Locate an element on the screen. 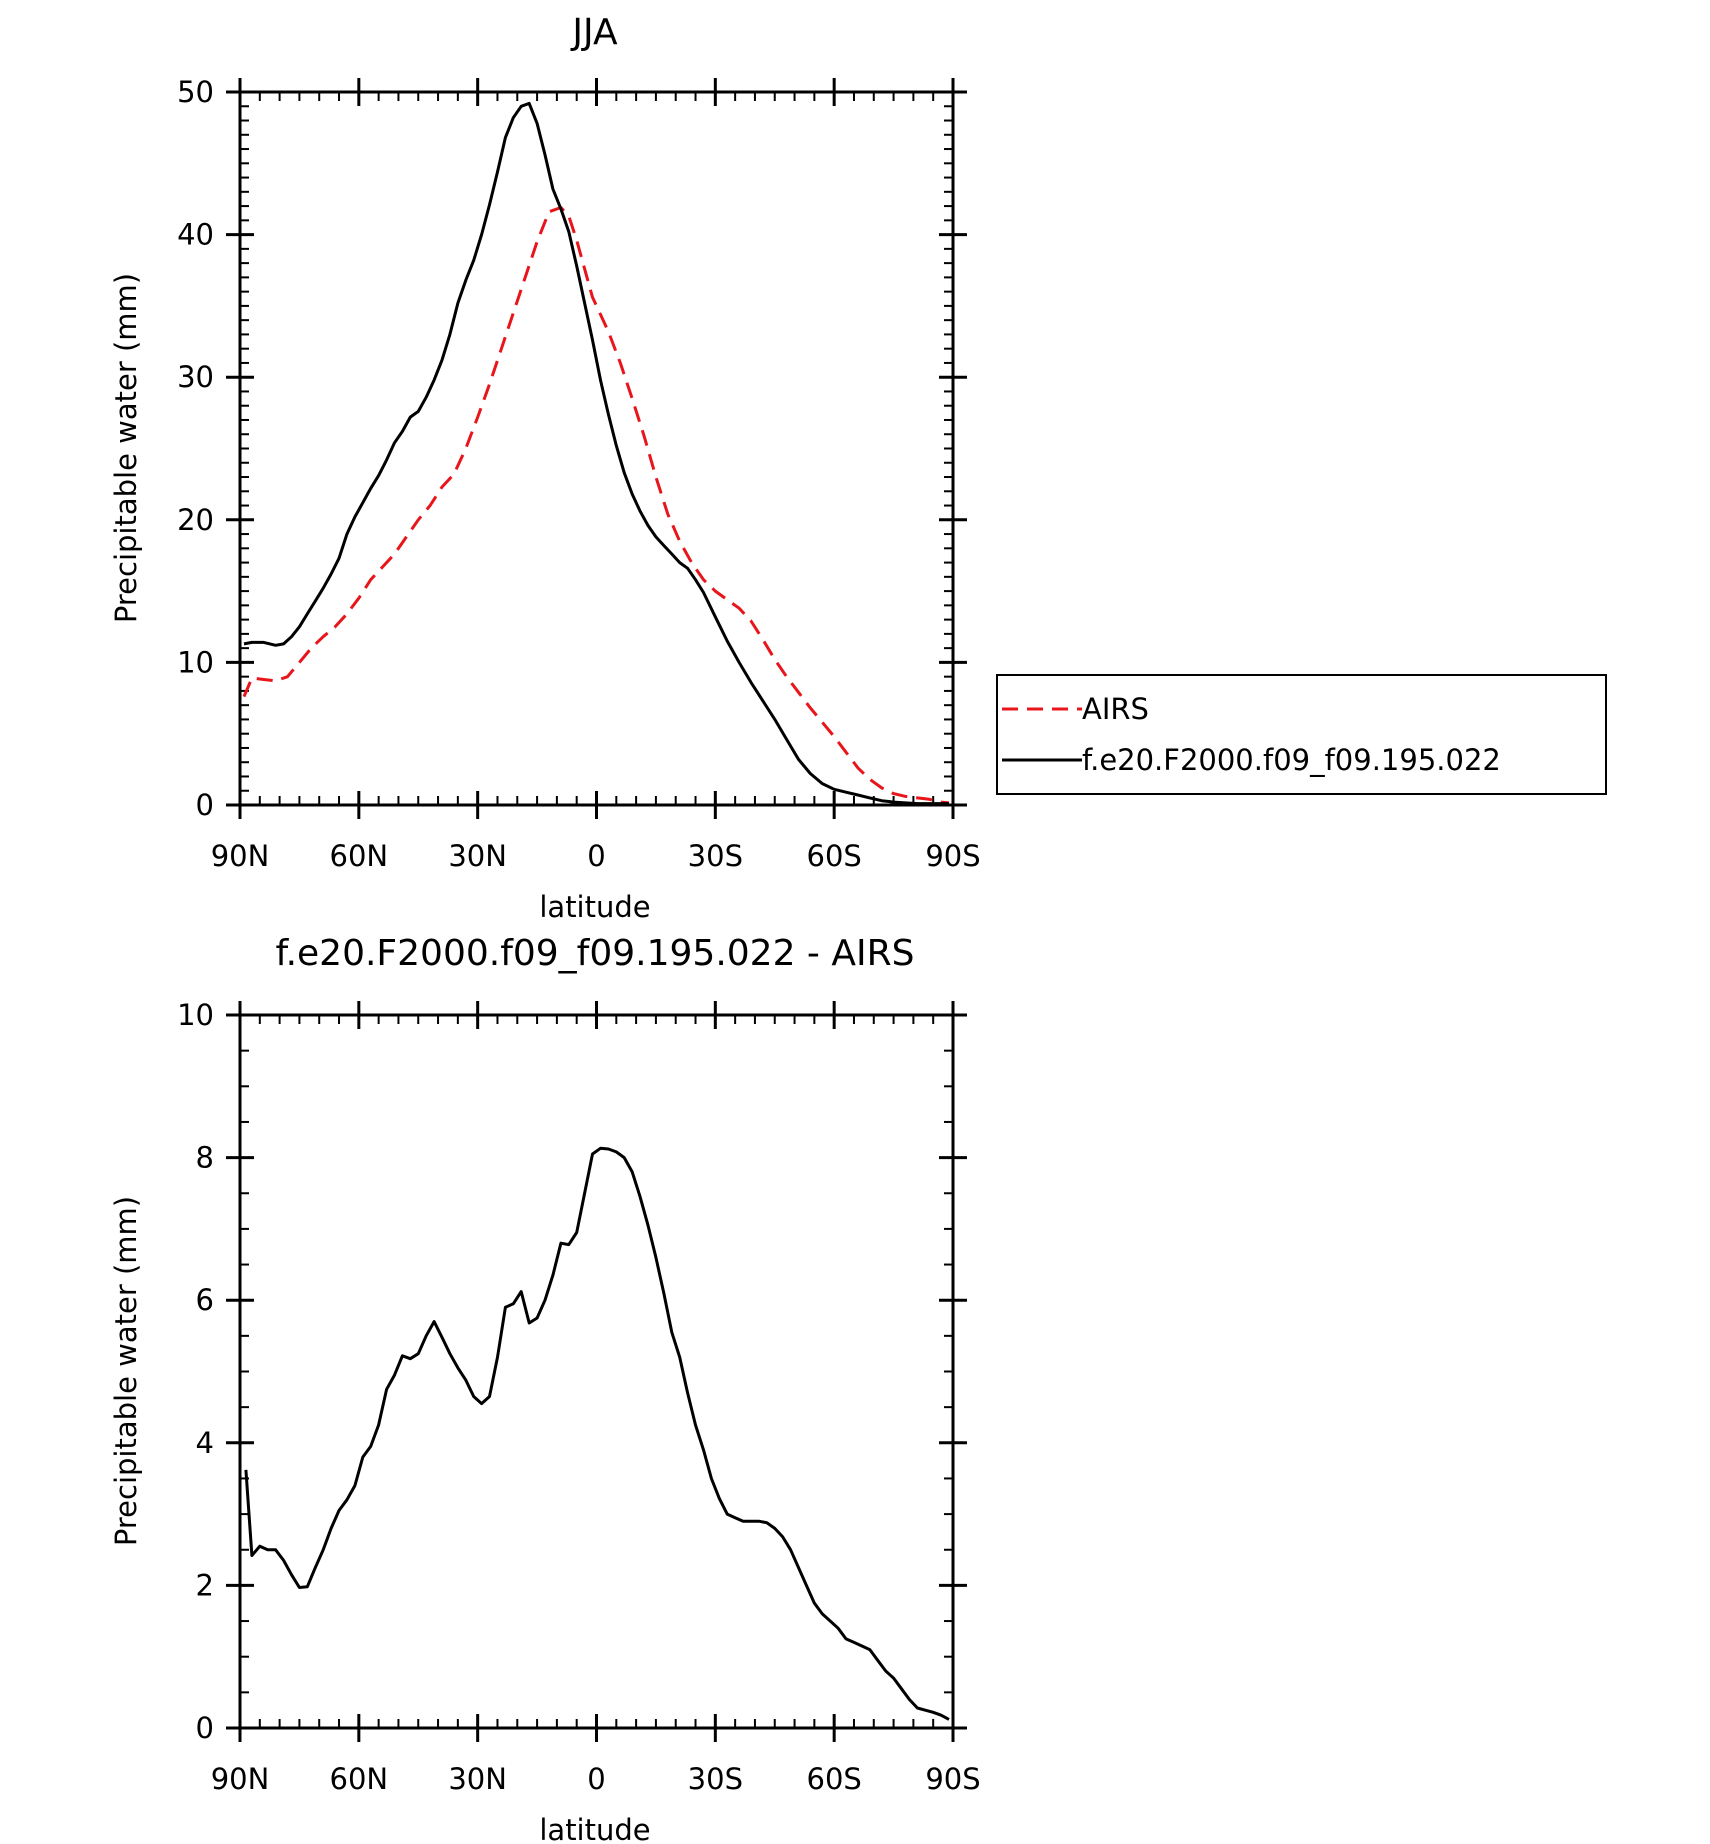 Image resolution: width=1710 pixels, height=1844 pixels. bottom-x-axis-label: latitude is located at coordinates (594, 1828).